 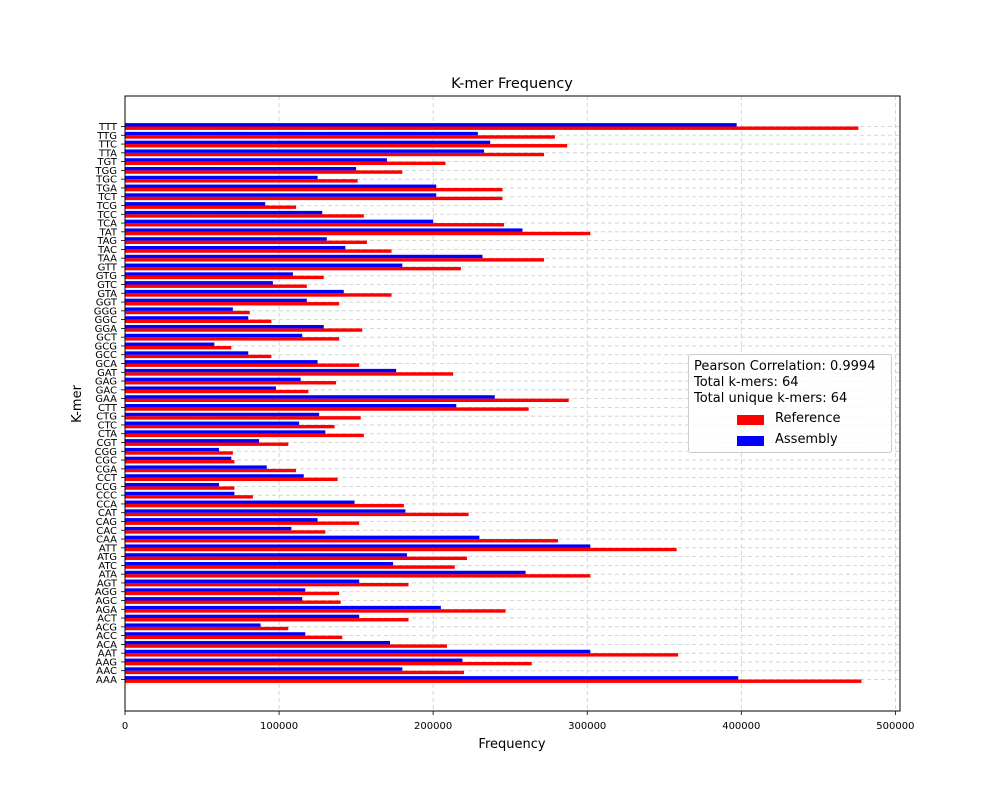 I want to click on bar-reference-cca, so click(x=264, y=505).